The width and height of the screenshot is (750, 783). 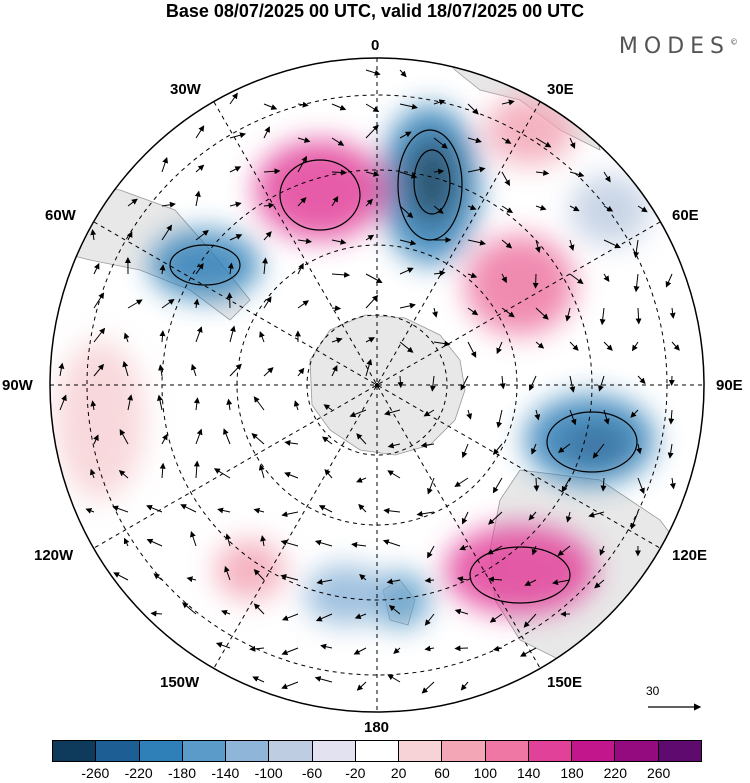 What do you see at coordinates (658, 773) in the screenshot?
I see `colorbar-tick-label: 260` at bounding box center [658, 773].